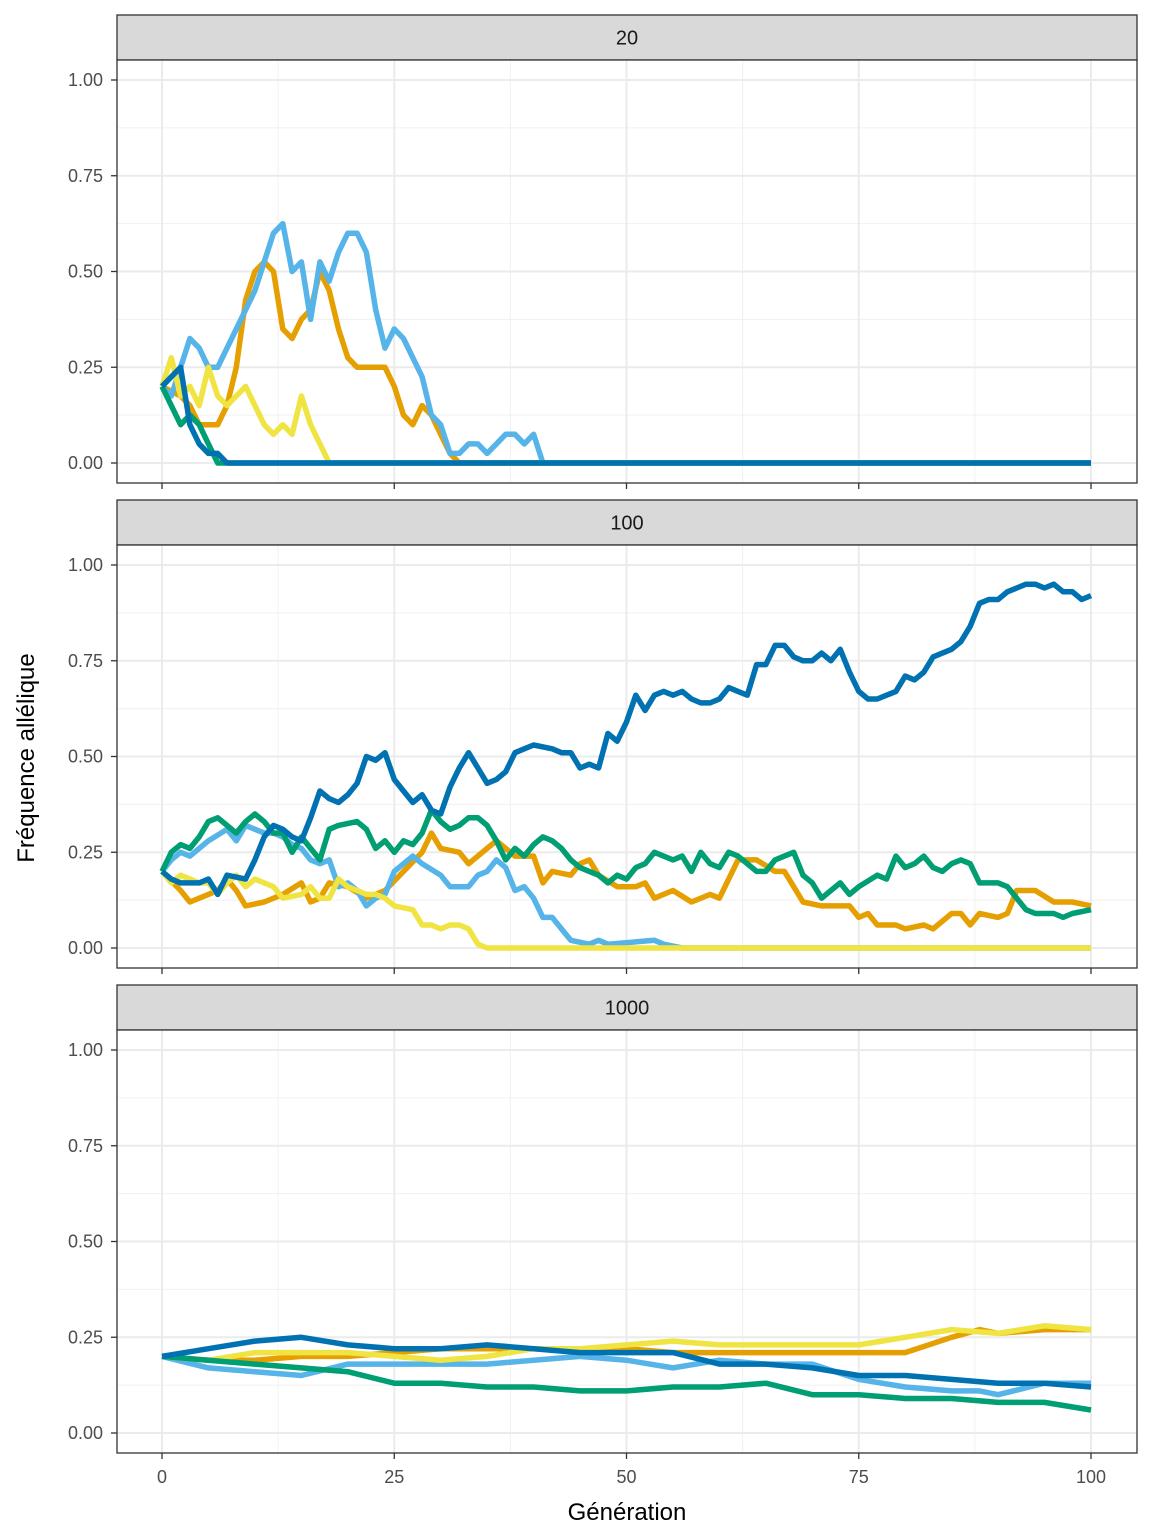 The height and width of the screenshot is (1536, 1152). I want to click on x-axis: 0 25 50 75 100, so click(631, 1477).